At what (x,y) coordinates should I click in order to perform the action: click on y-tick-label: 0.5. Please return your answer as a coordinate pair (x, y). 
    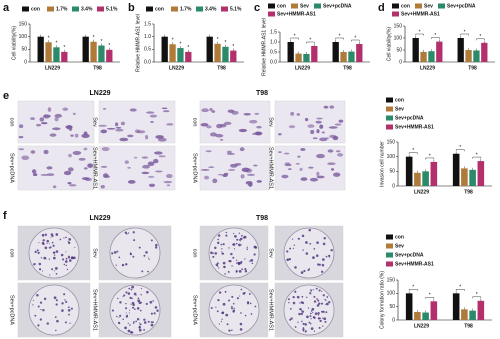
    Looking at the image, I should click on (273, 52).